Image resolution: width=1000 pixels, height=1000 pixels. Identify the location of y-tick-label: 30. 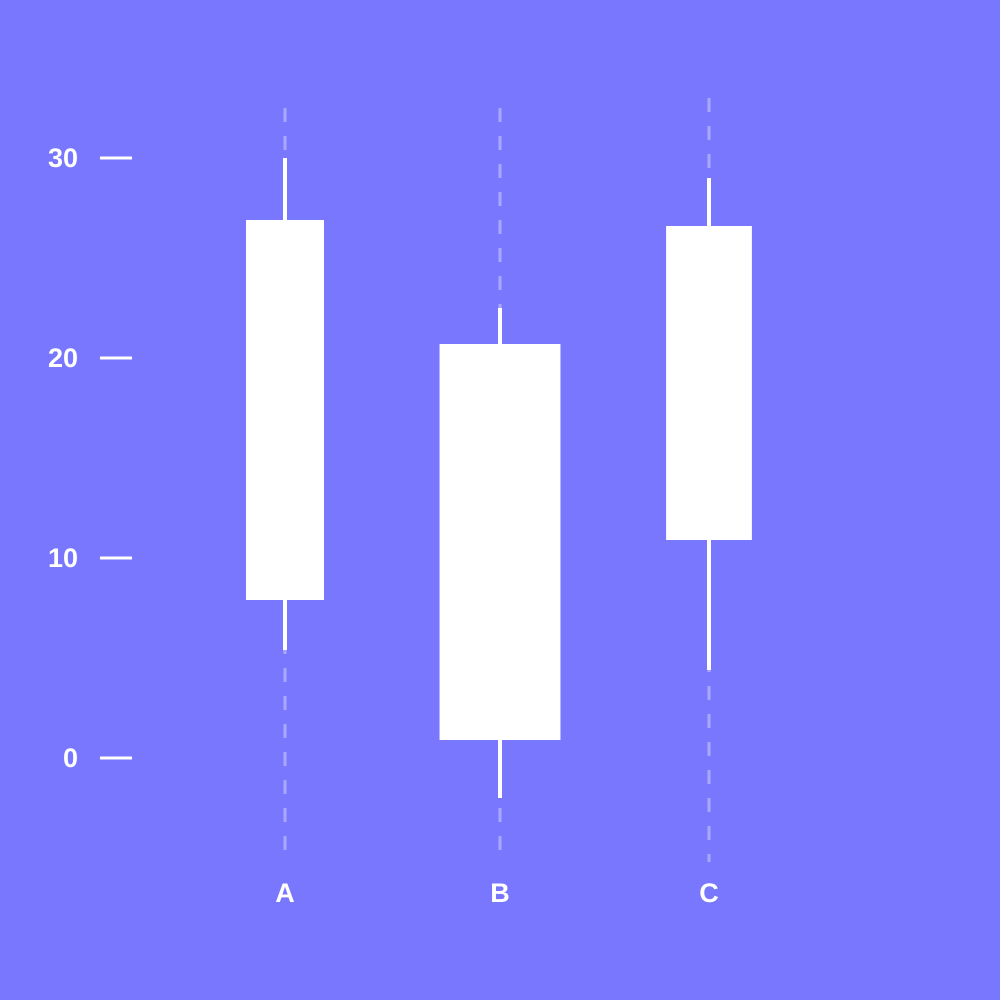
(63, 158).